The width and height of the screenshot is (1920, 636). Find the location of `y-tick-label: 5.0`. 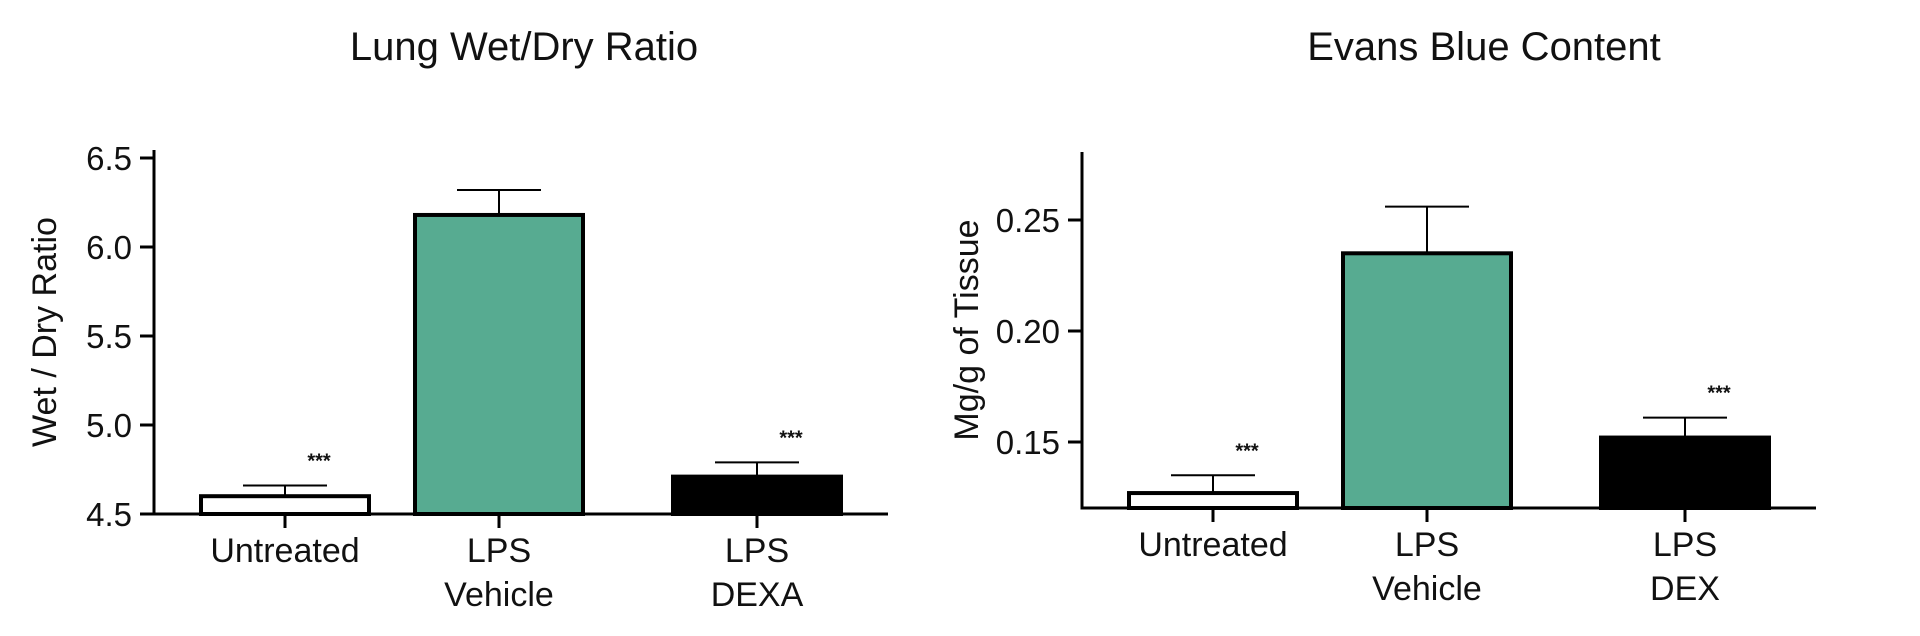

y-tick-label: 5.0 is located at coordinates (109, 425).